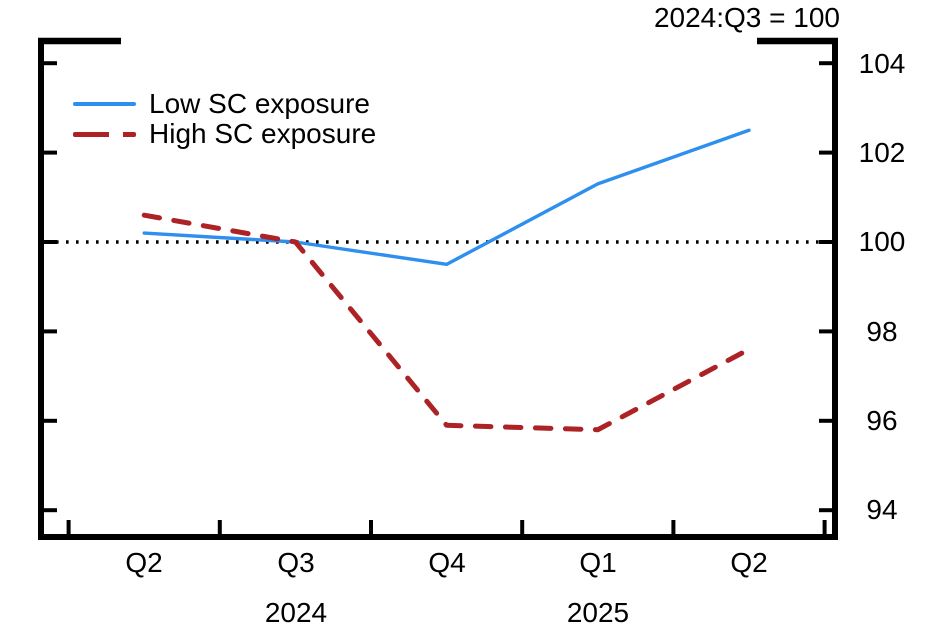 The height and width of the screenshot is (634, 934). I want to click on chart-legend: Low SC exposure High SC exposure, so click(224, 119).